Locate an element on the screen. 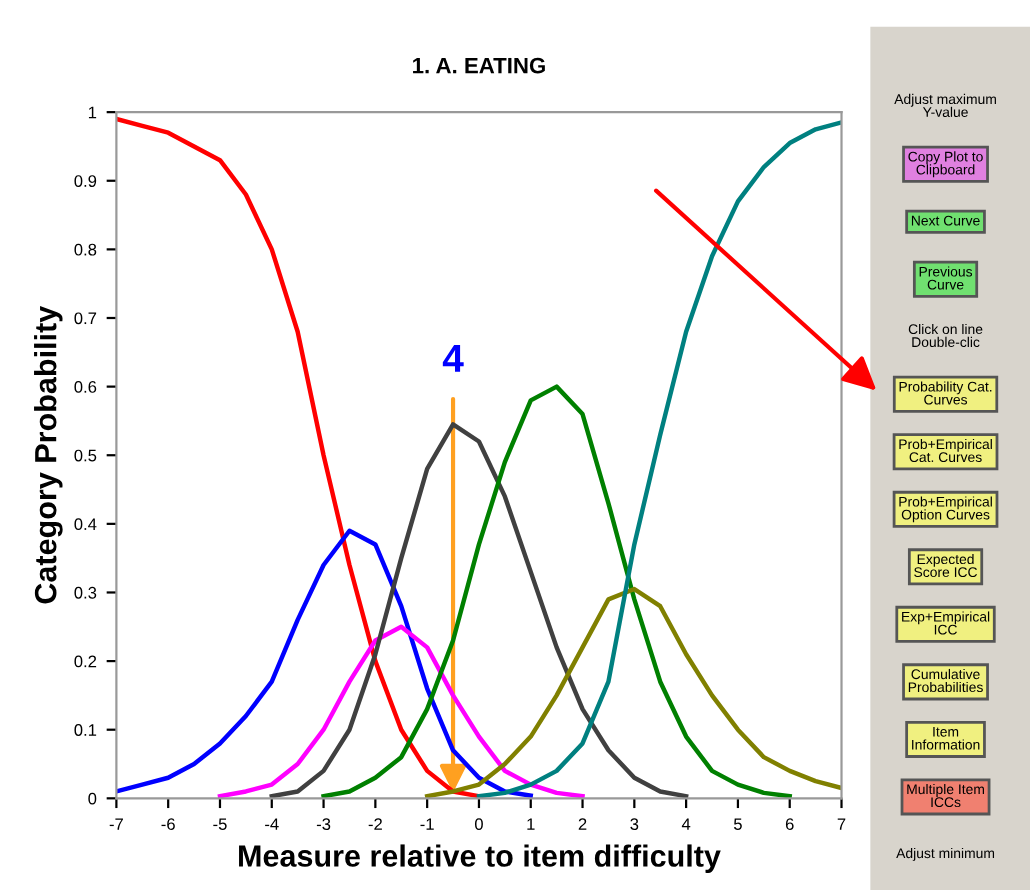 The image size is (1030, 890). x-tick-label: 0 is located at coordinates (478, 824).